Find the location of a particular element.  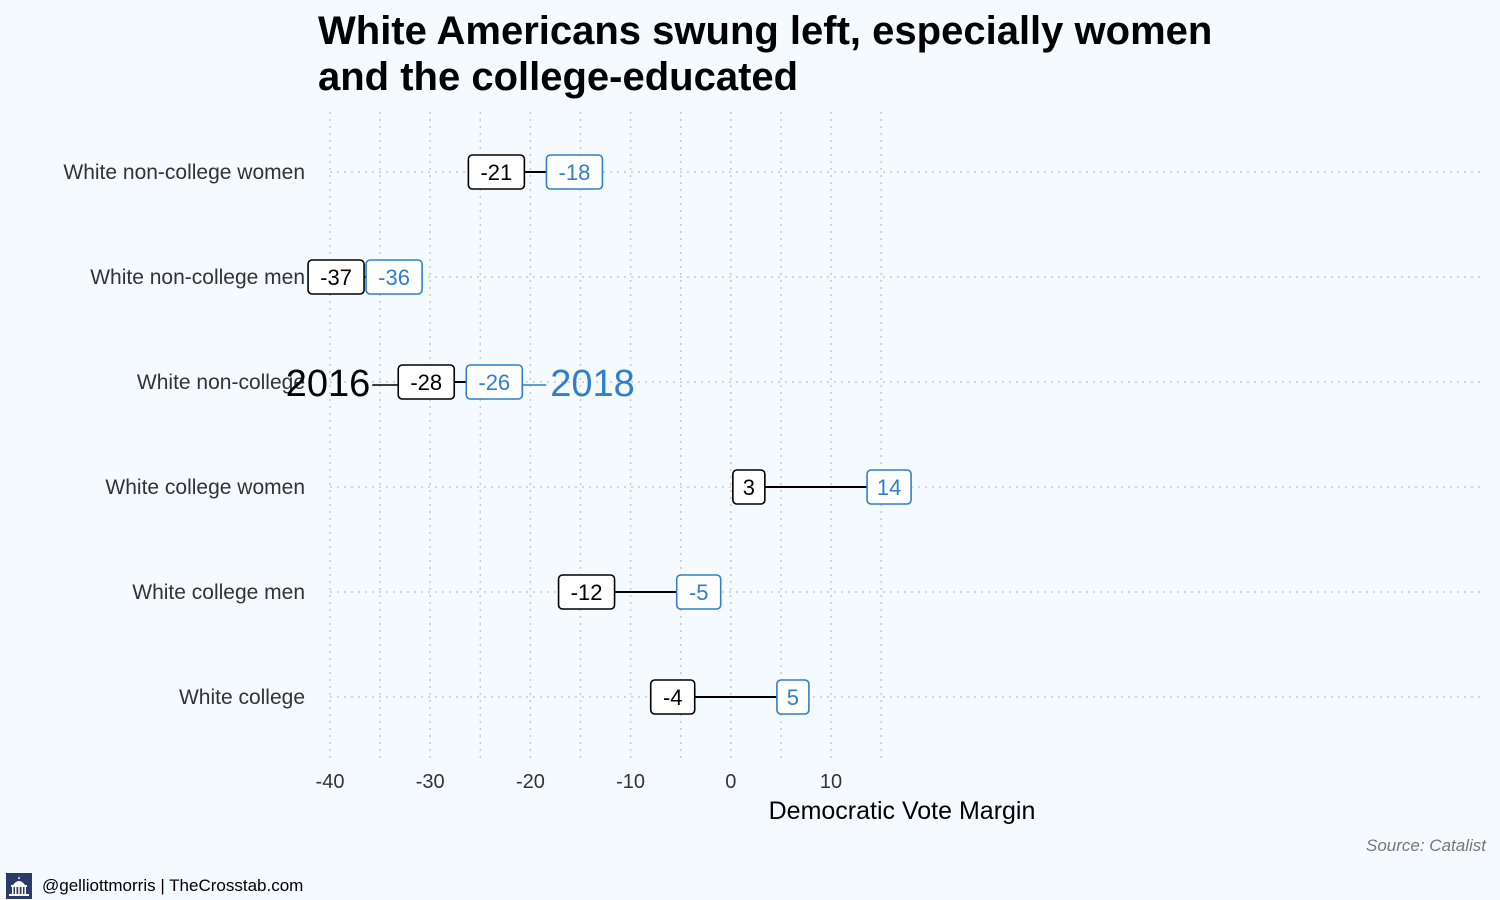

data-label-2016: 3 is located at coordinates (749, 487).